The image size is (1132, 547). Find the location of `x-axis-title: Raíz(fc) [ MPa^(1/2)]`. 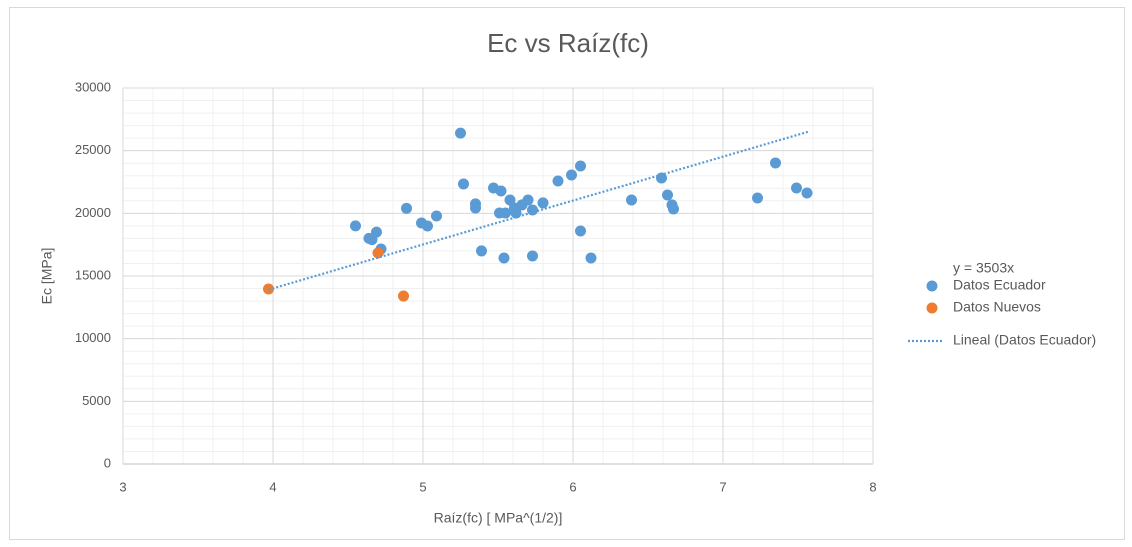

x-axis-title: Raíz(fc) [ MPa^(1/2)] is located at coordinates (498, 518).